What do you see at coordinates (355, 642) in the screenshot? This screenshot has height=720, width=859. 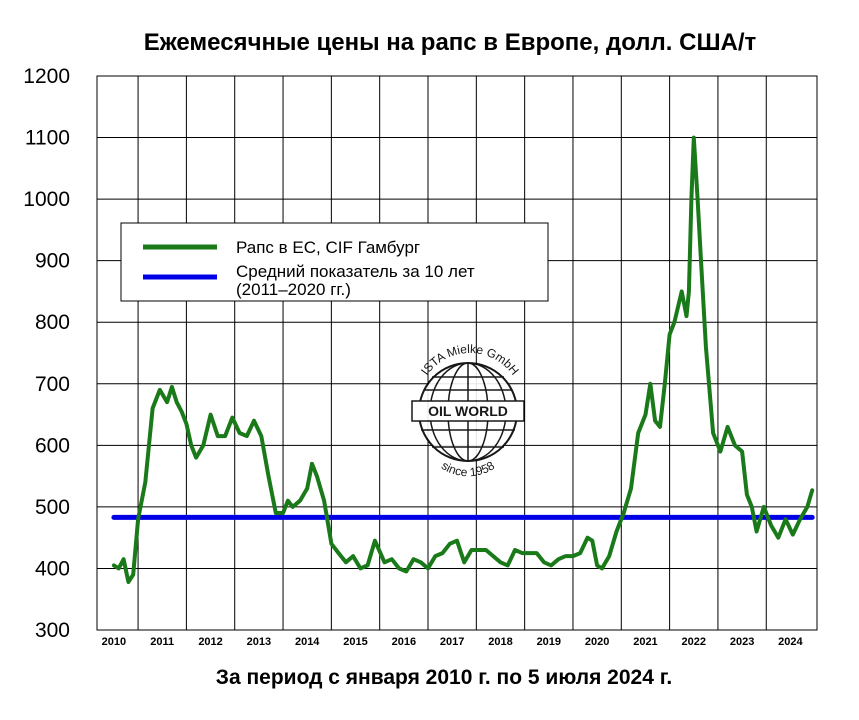 I see `x-tick-label: 2015` at bounding box center [355, 642].